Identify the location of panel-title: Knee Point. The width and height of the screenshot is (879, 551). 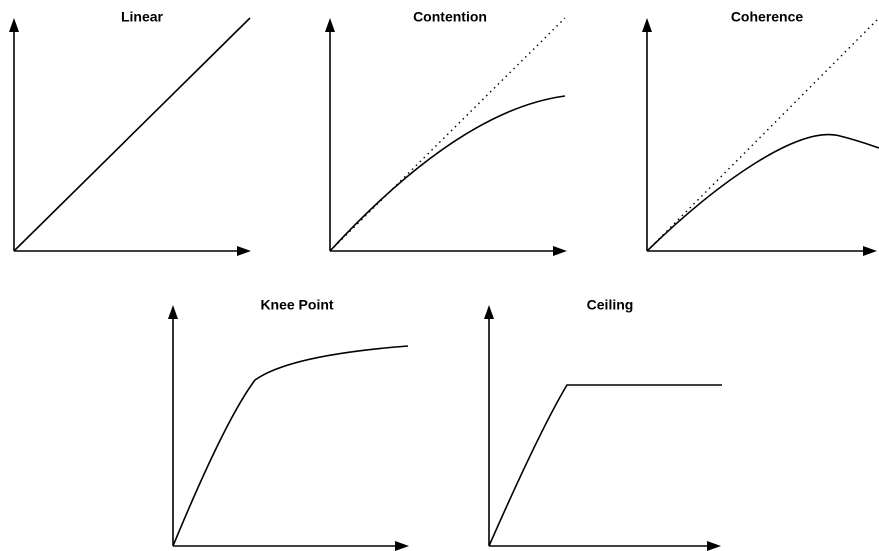
(296, 305).